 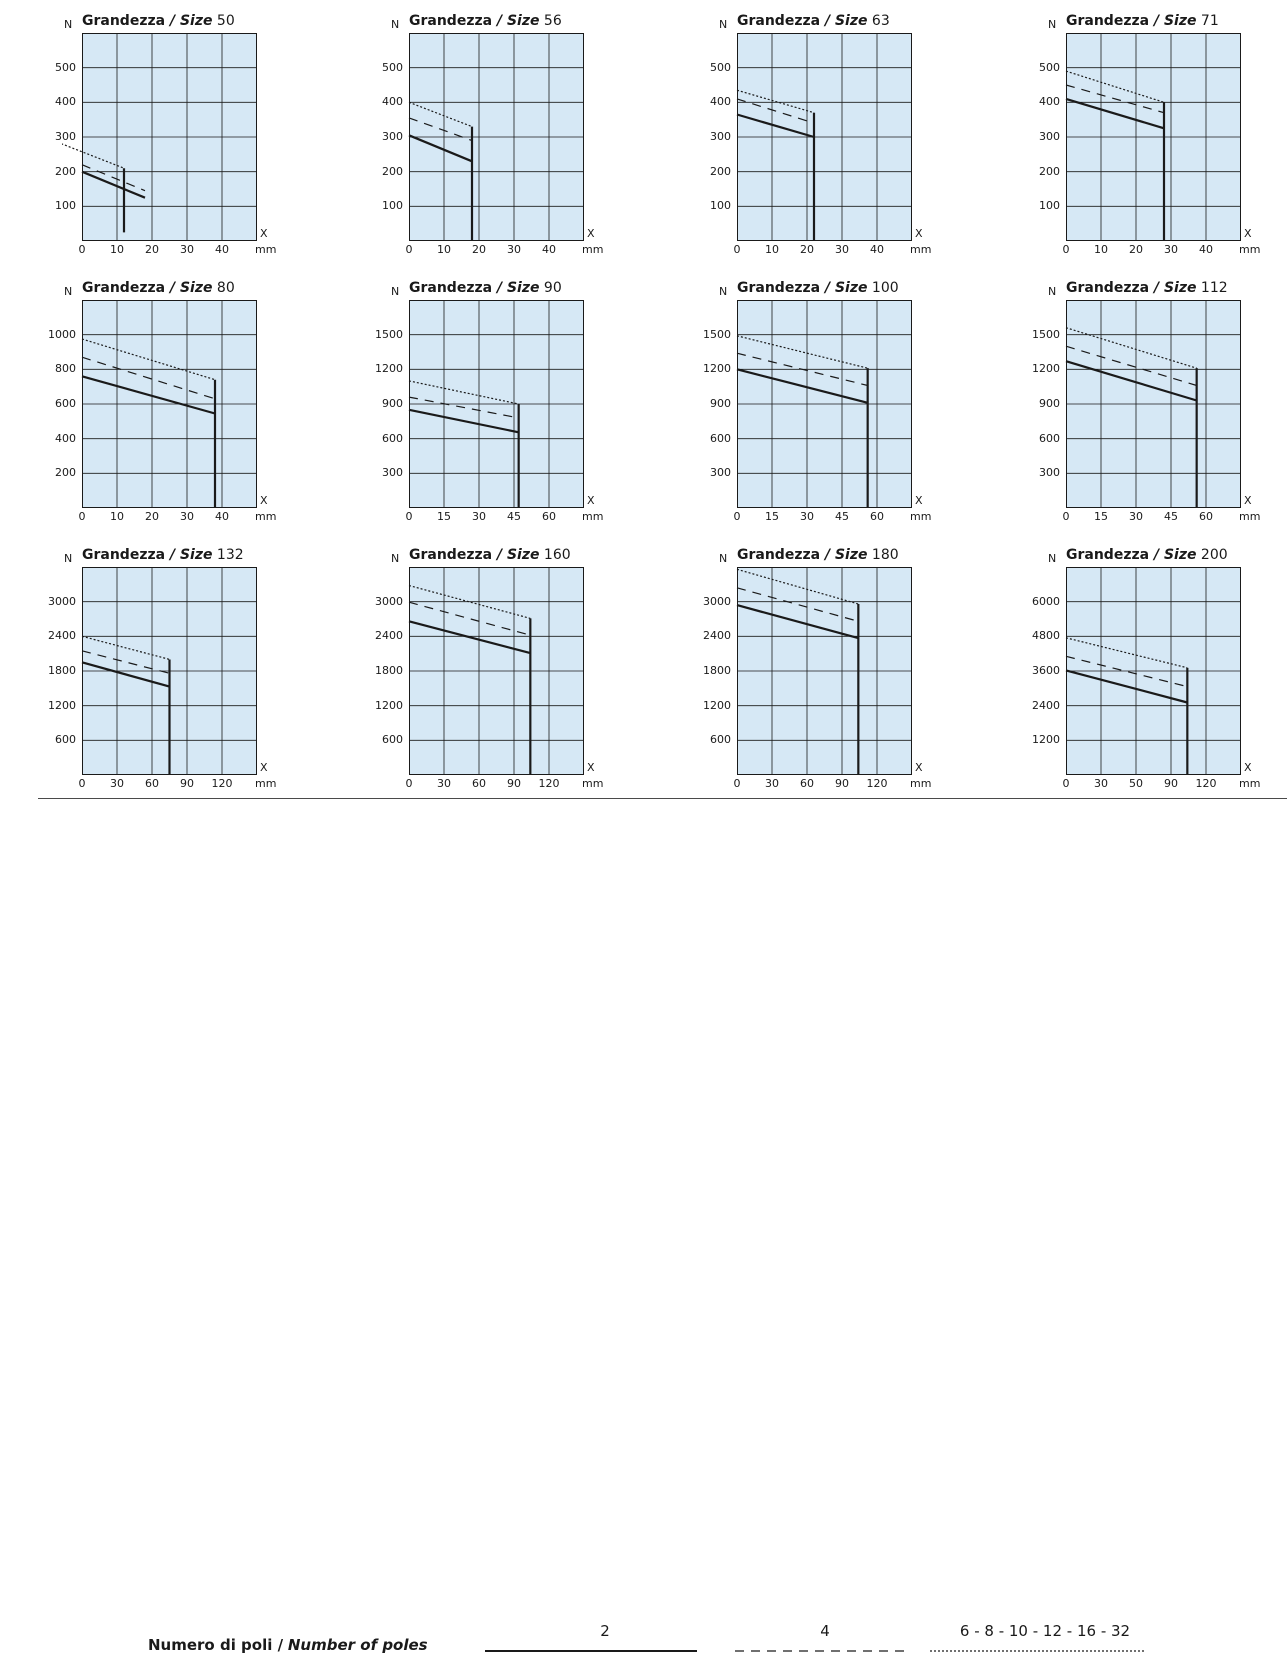 I want to click on chart-50-ylabel: N, so click(x=68, y=24).